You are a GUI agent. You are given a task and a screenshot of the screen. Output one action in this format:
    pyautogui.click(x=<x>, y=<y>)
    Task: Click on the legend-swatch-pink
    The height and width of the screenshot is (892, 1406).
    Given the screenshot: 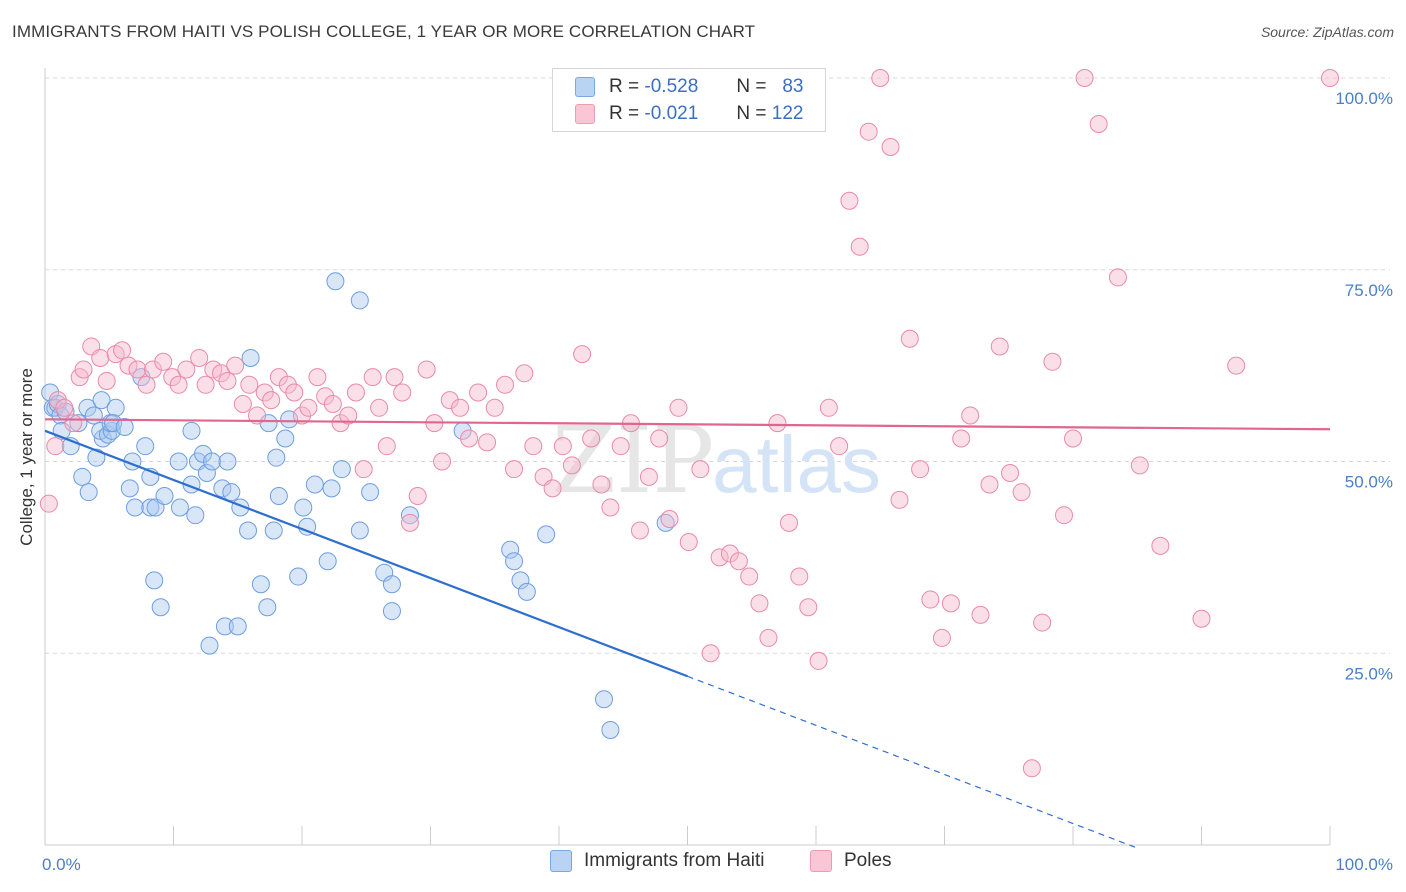 What is the action you would take?
    pyautogui.click(x=585, y=114)
    